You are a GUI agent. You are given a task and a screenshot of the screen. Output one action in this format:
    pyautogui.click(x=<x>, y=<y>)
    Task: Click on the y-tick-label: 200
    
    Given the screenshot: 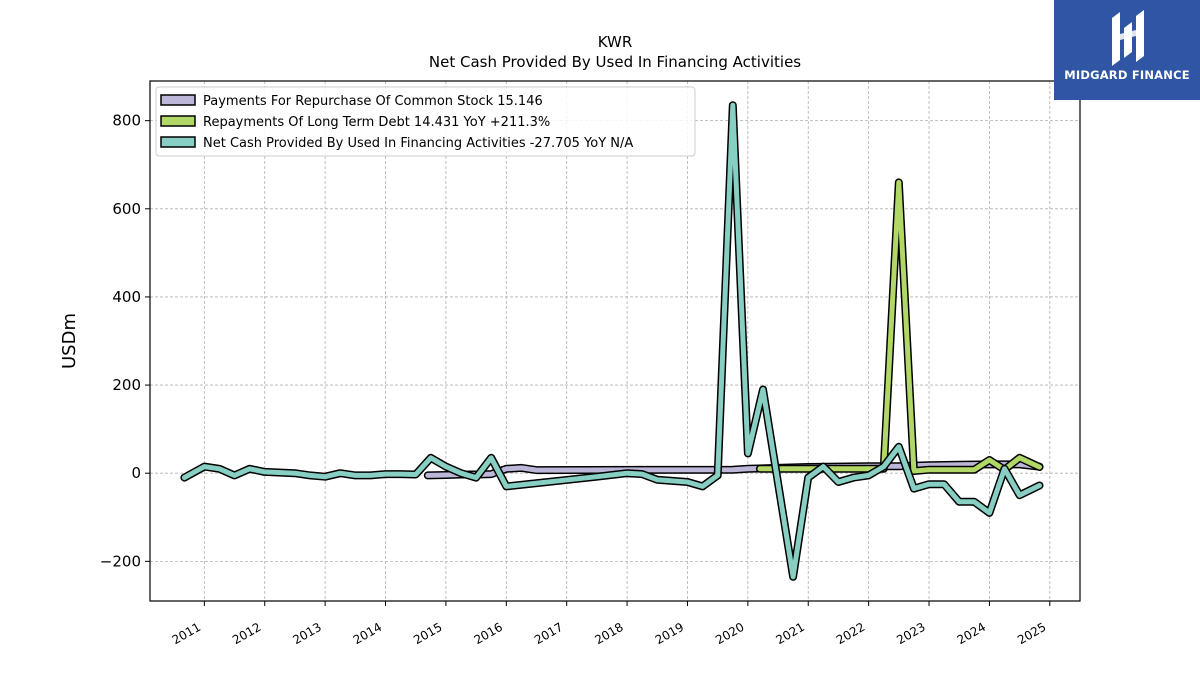 What is the action you would take?
    pyautogui.click(x=126, y=385)
    